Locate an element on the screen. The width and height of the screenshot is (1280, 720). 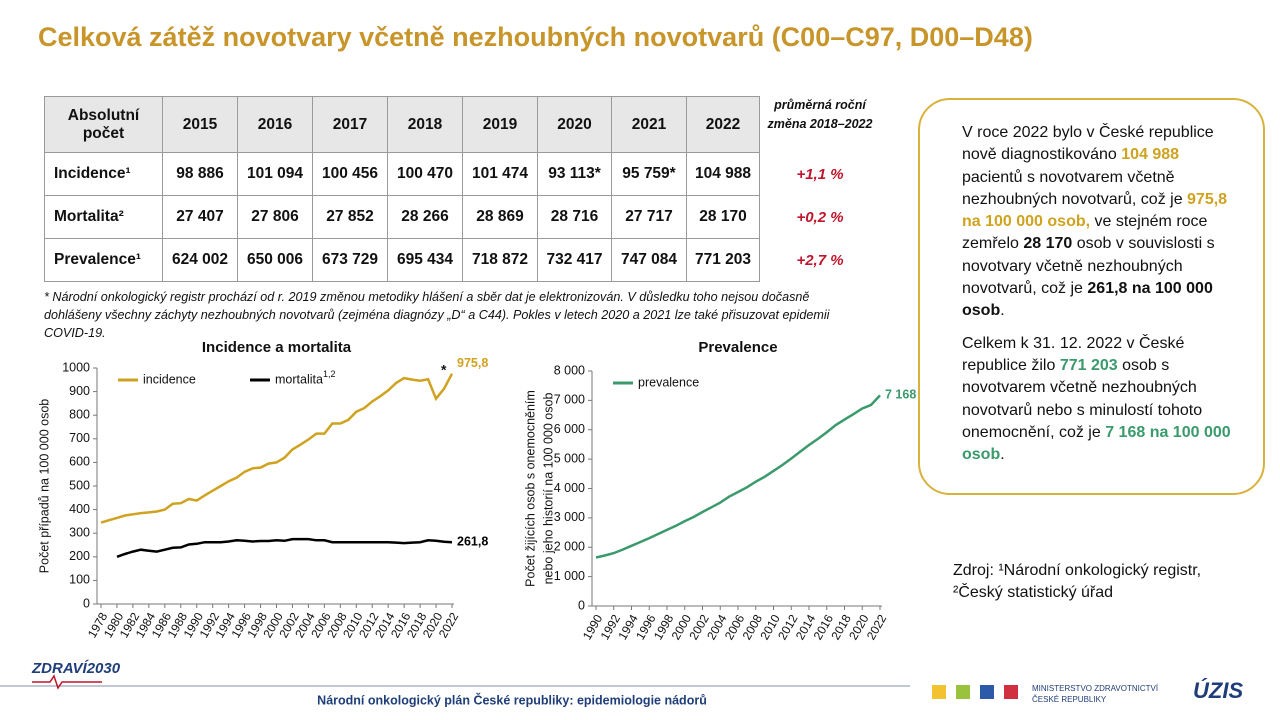
row-label: Incidence¹ is located at coordinates (103, 174).